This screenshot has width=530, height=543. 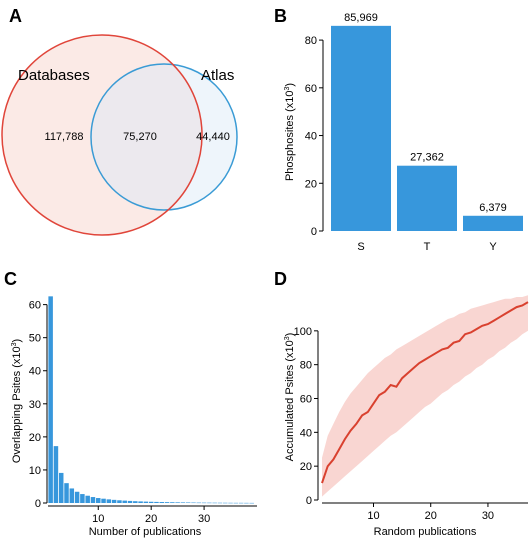 I want to click on panel-c-x-tick-label: 30, so click(x=204, y=519).